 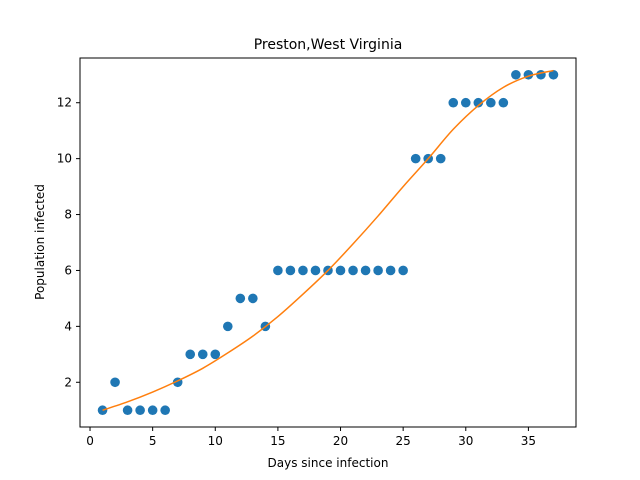 What do you see at coordinates (40, 242) in the screenshot?
I see `y-axis-label: Population infected` at bounding box center [40, 242].